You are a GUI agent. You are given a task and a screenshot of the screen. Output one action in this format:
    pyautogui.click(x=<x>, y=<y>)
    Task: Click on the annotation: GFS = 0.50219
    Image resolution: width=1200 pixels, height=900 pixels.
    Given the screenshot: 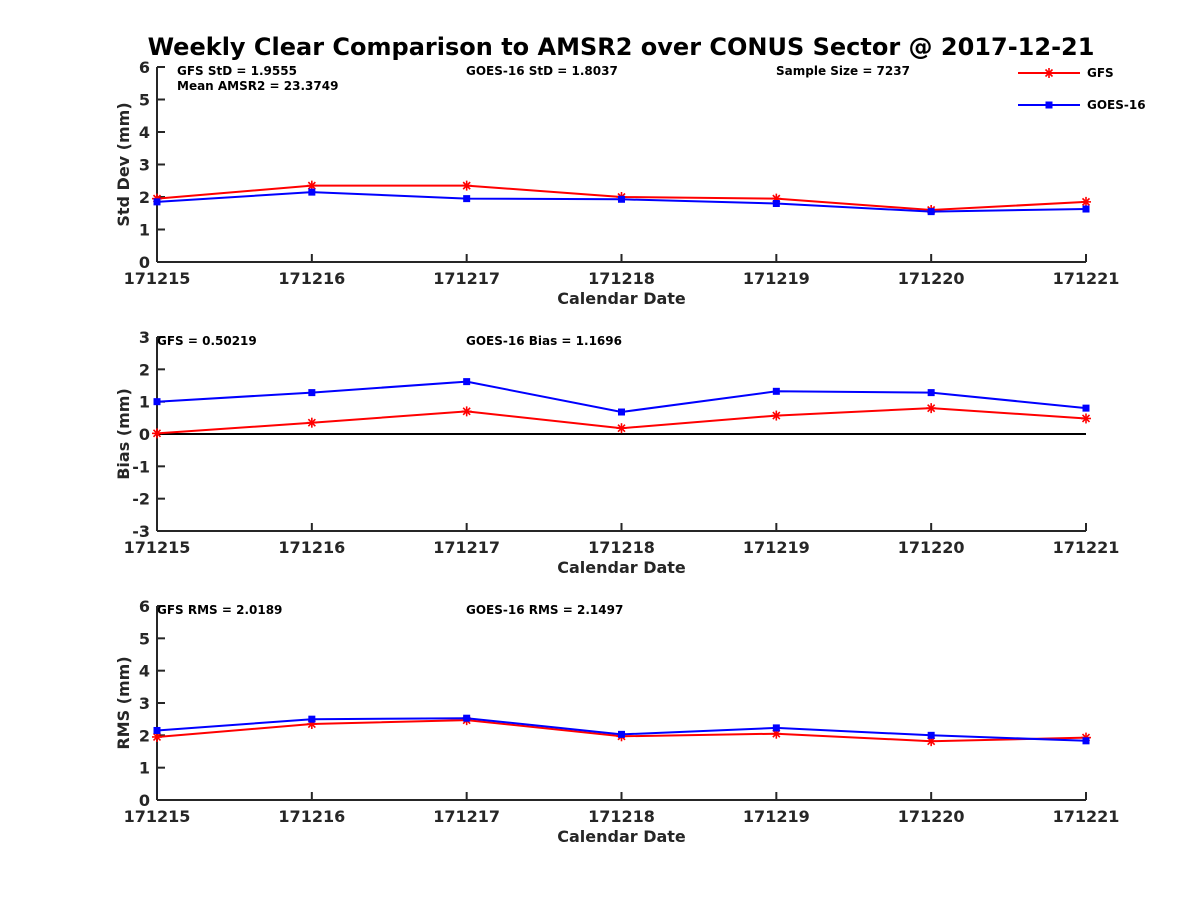 What is the action you would take?
    pyautogui.click(x=207, y=341)
    